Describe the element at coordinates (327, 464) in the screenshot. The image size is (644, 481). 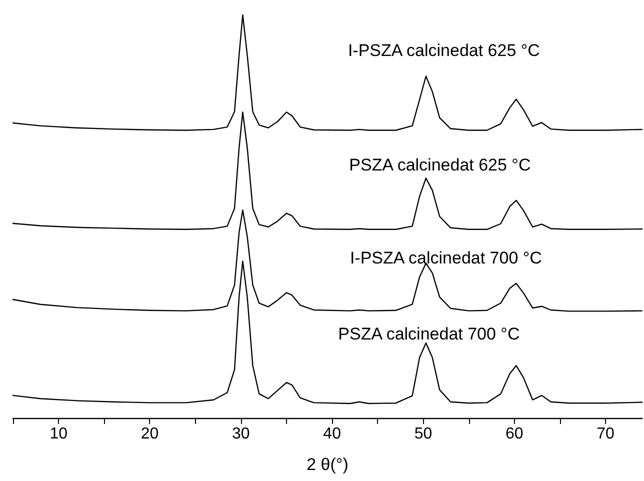
I see `x-axis-title: 2 θ(°)` at that location.